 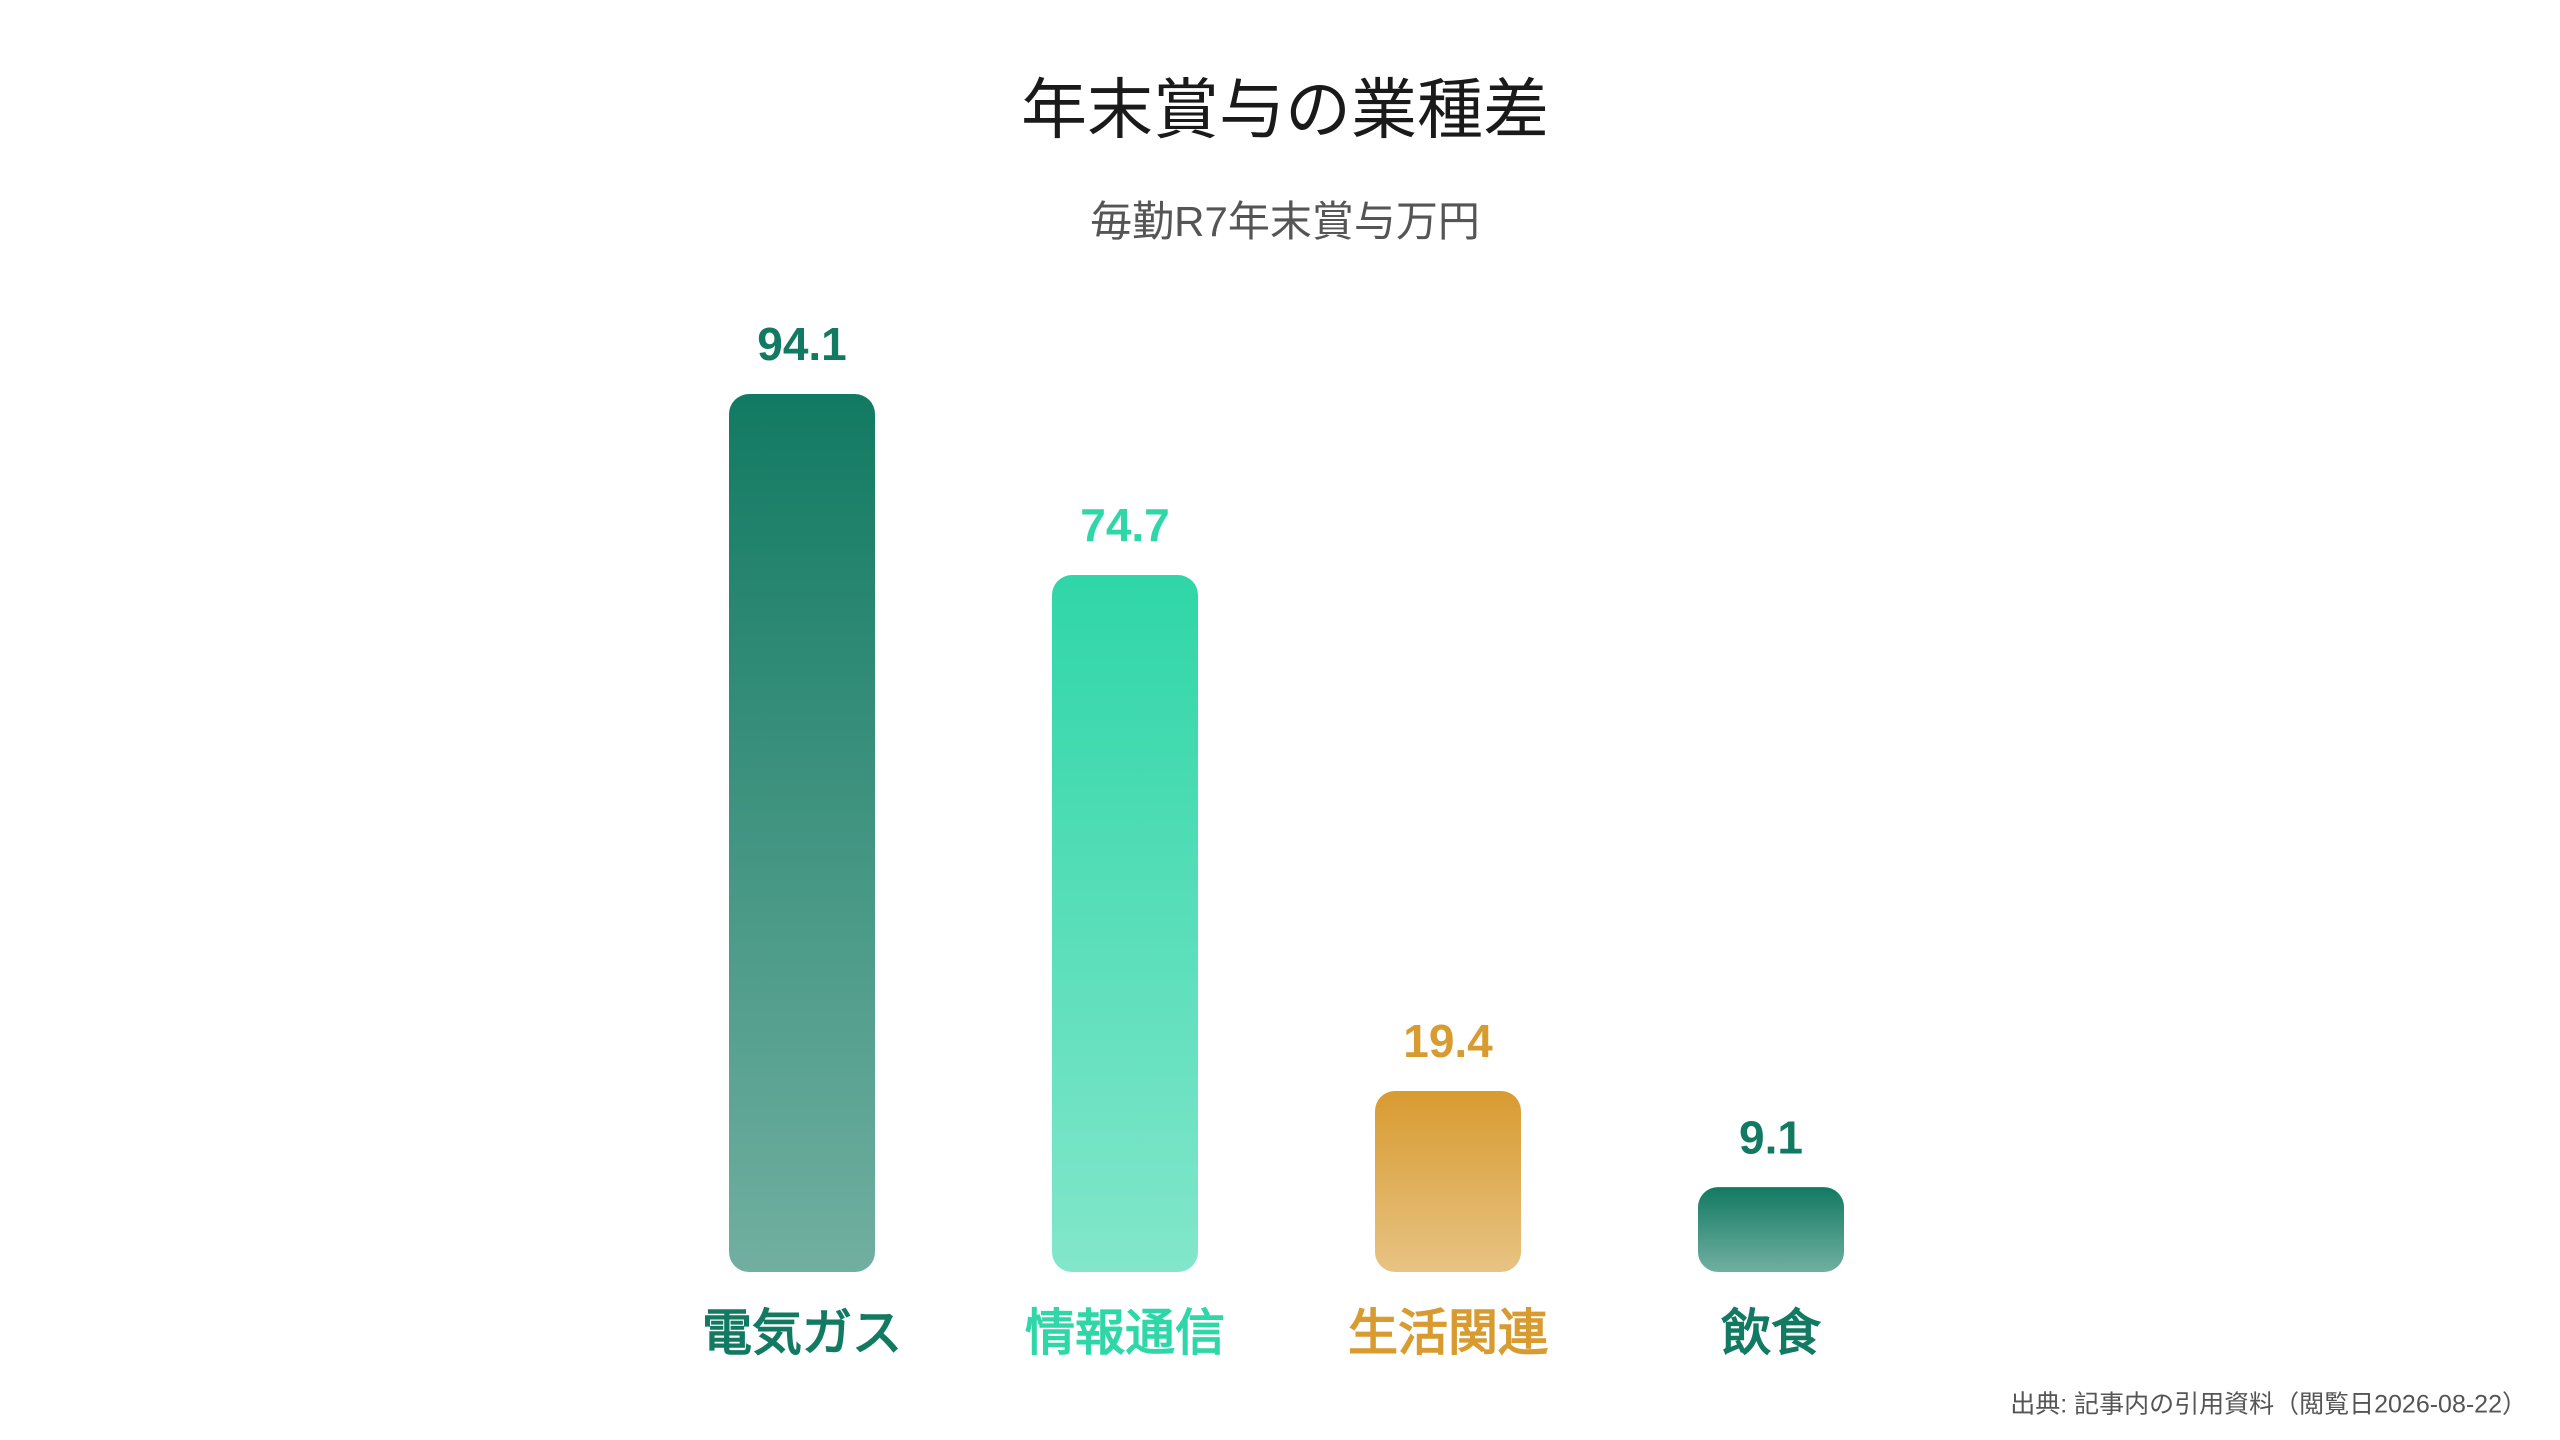 What do you see at coordinates (1285, 221) in the screenshot?
I see `chart-subtitle: 毎勤R7年末賞与万円` at bounding box center [1285, 221].